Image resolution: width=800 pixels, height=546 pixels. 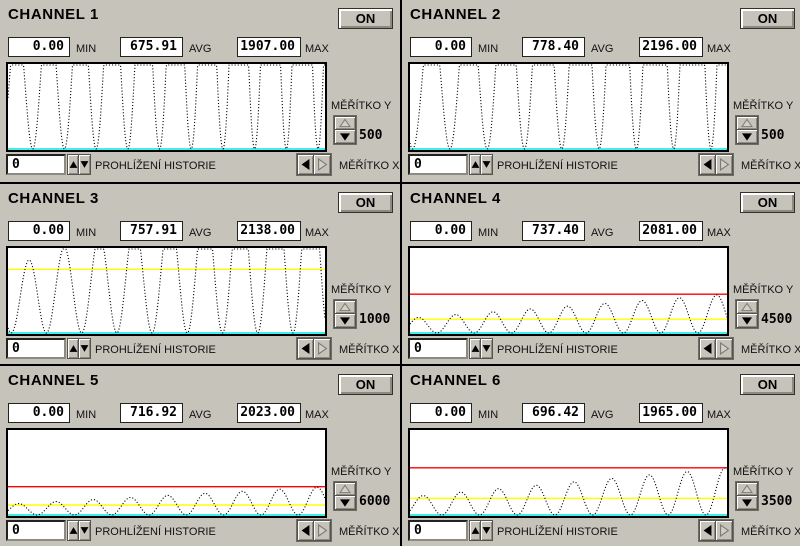 What do you see at coordinates (269, 47) in the screenshot?
I see `max-display: 1907.00` at bounding box center [269, 47].